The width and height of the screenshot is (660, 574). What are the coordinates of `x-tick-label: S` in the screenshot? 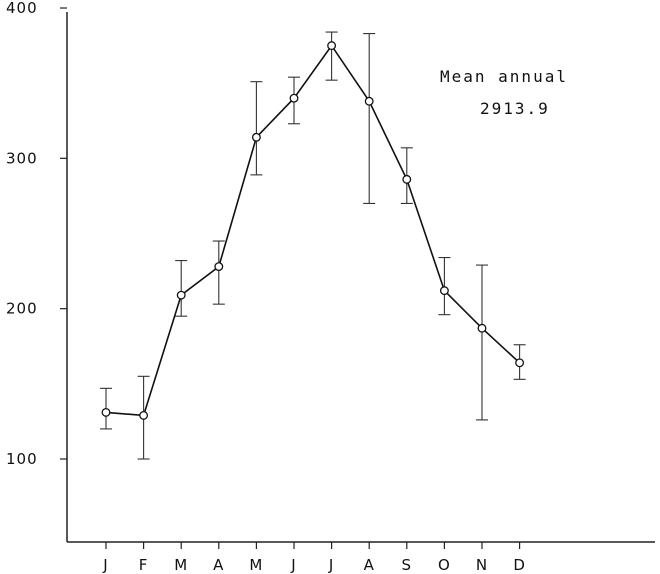 It's located at (407, 565).